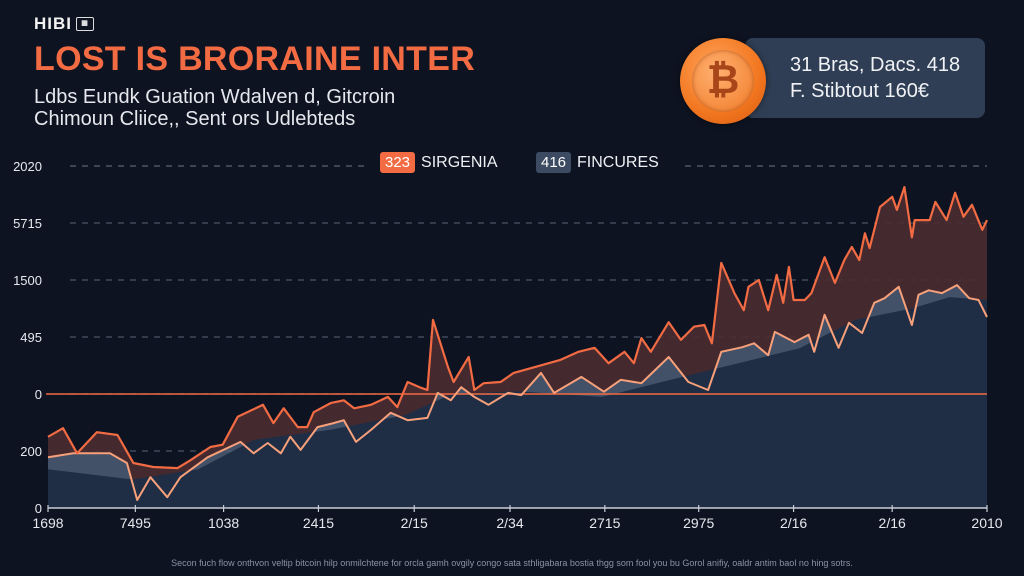  I want to click on legend-badge: 416, so click(554, 162).